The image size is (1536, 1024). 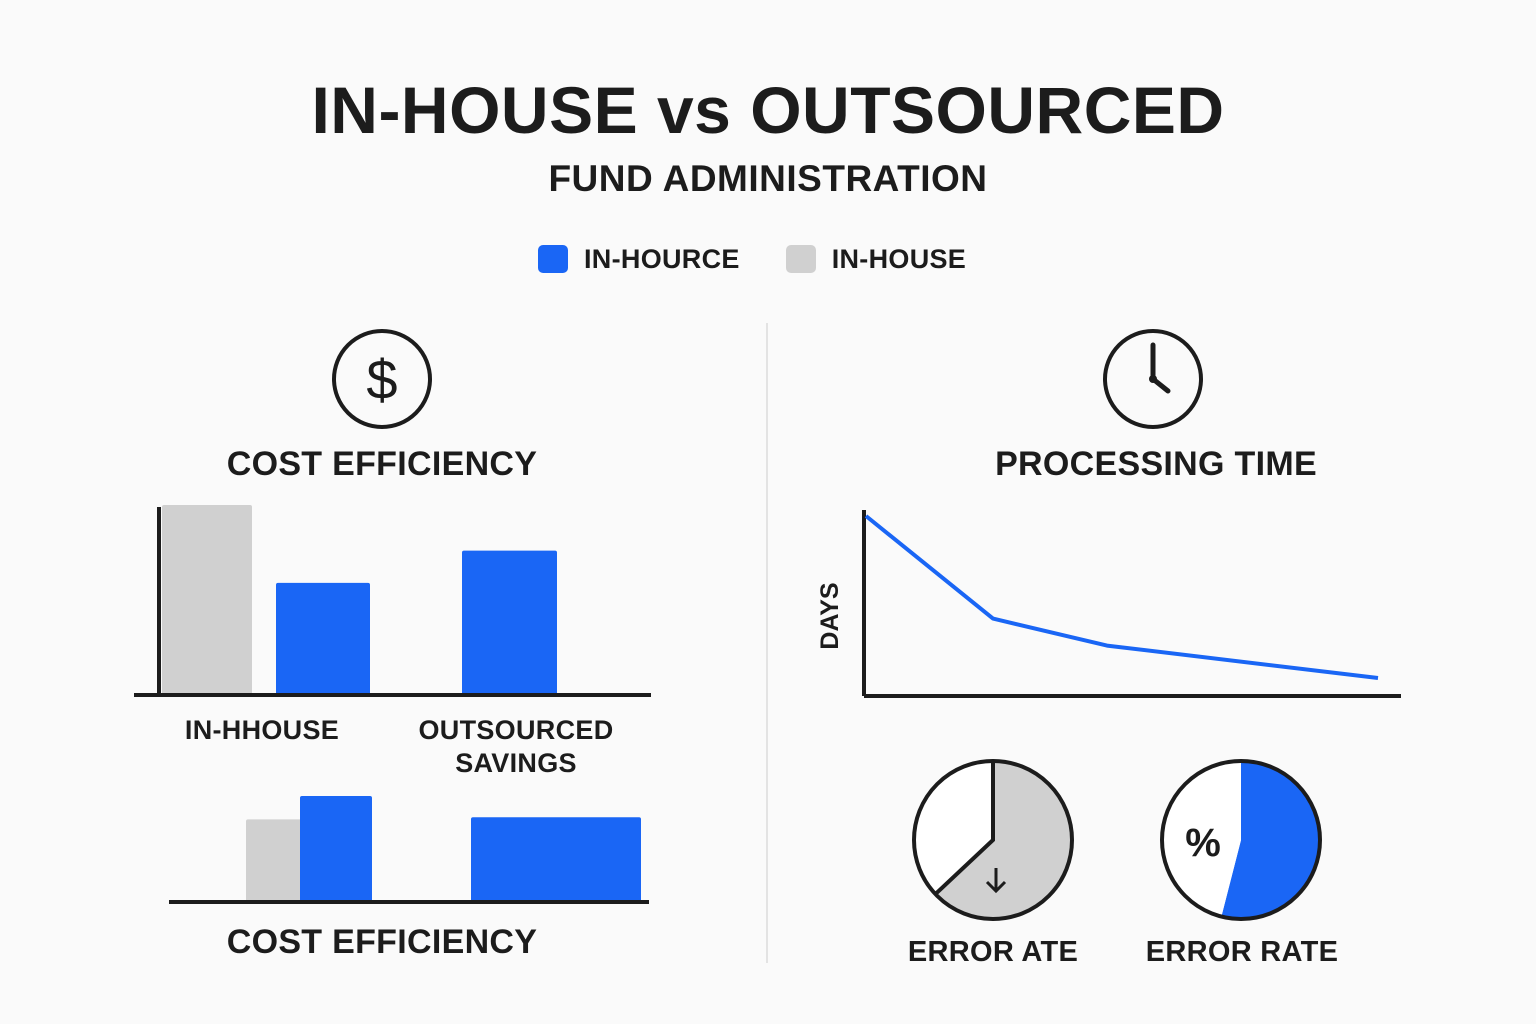 I want to click on percent-symbol: %, so click(x=1203, y=843).